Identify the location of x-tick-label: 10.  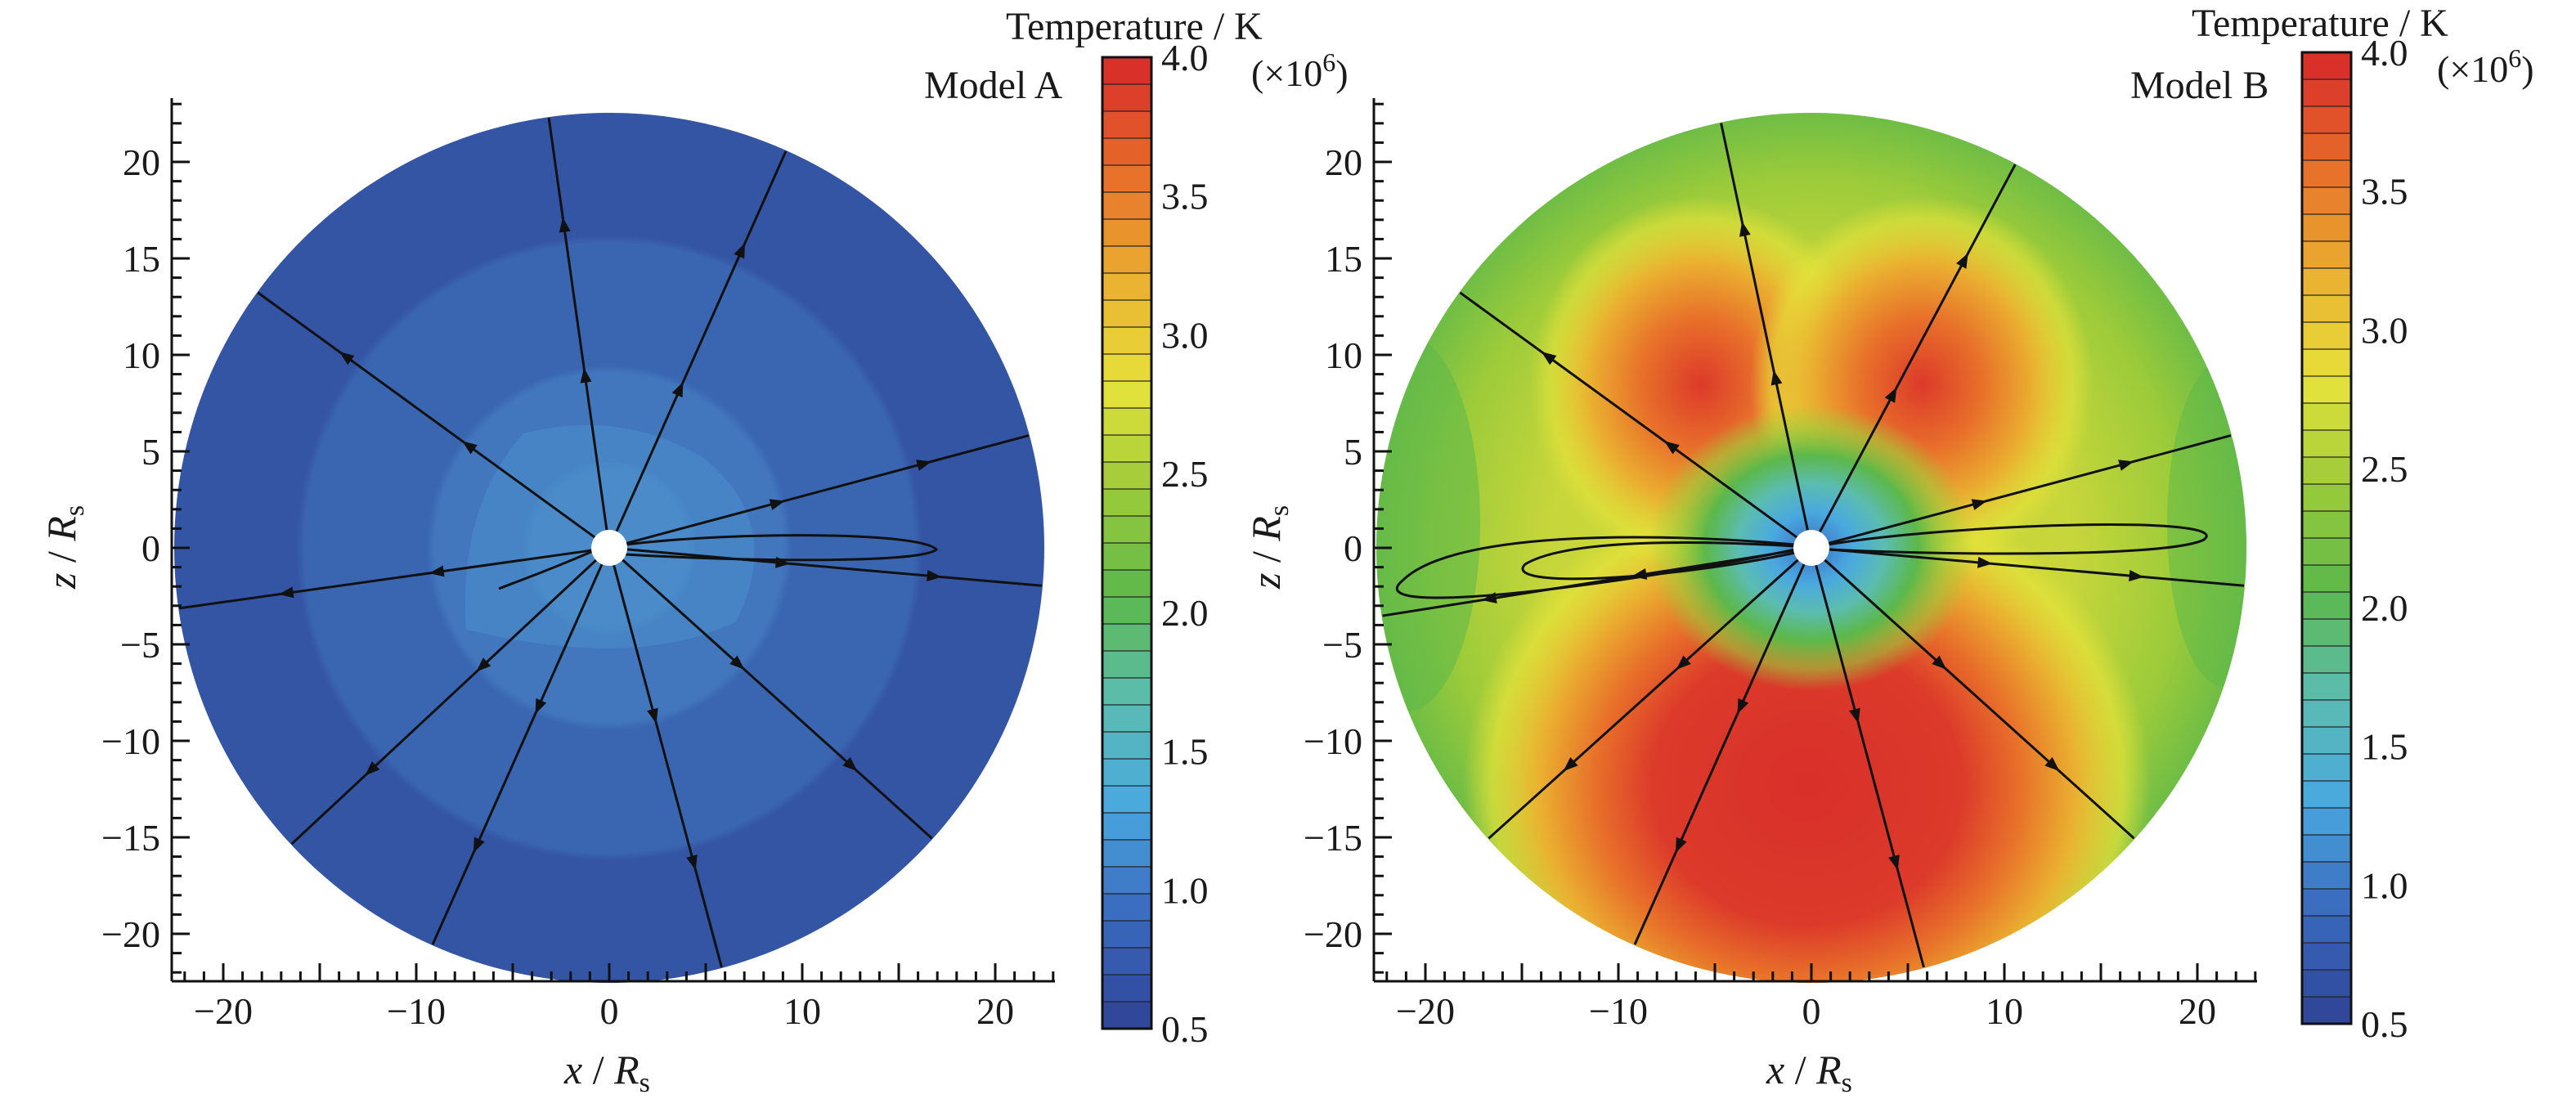
(802, 1011).